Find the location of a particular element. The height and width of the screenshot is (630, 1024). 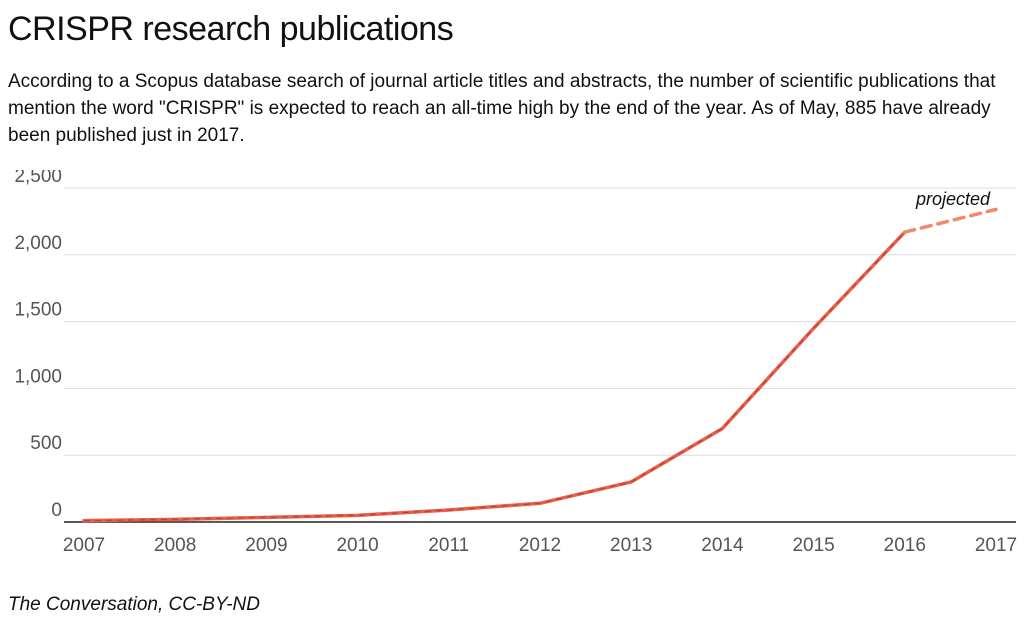

x-tick-label: 2010 is located at coordinates (357, 545).